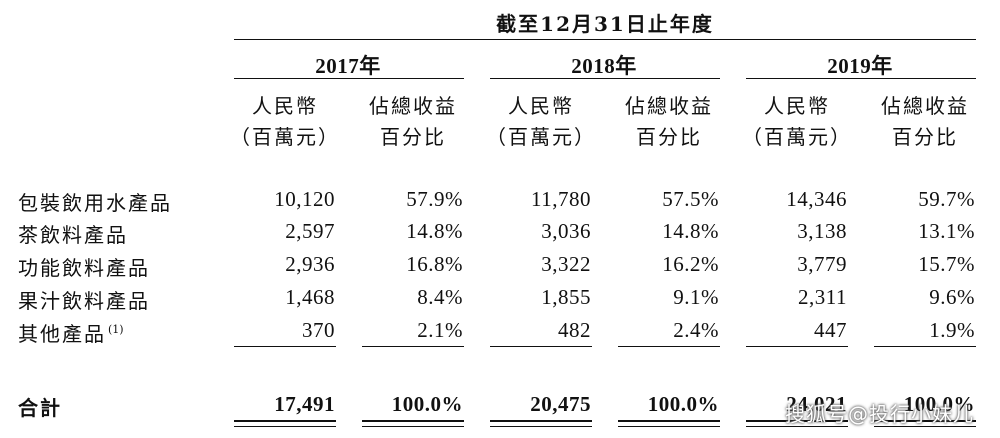  What do you see at coordinates (84, 301) in the screenshot?
I see `row-label: 果汁飲料產品` at bounding box center [84, 301].